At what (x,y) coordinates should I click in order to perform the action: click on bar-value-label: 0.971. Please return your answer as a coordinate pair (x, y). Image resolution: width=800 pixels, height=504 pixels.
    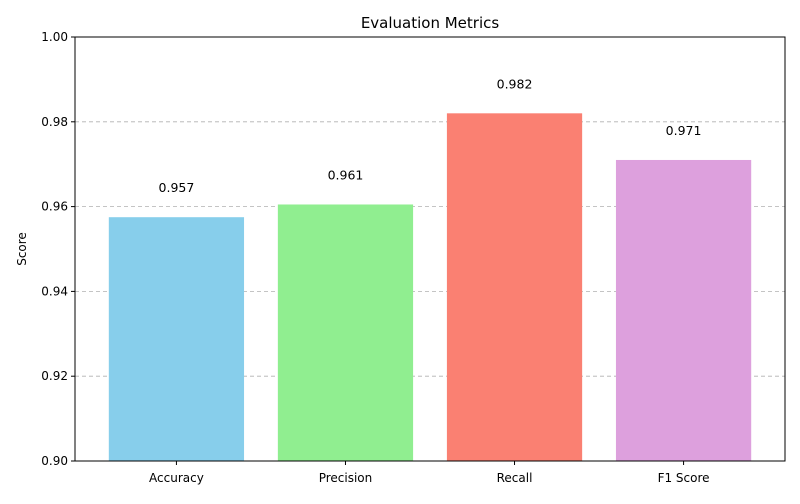
    Looking at the image, I should click on (684, 130).